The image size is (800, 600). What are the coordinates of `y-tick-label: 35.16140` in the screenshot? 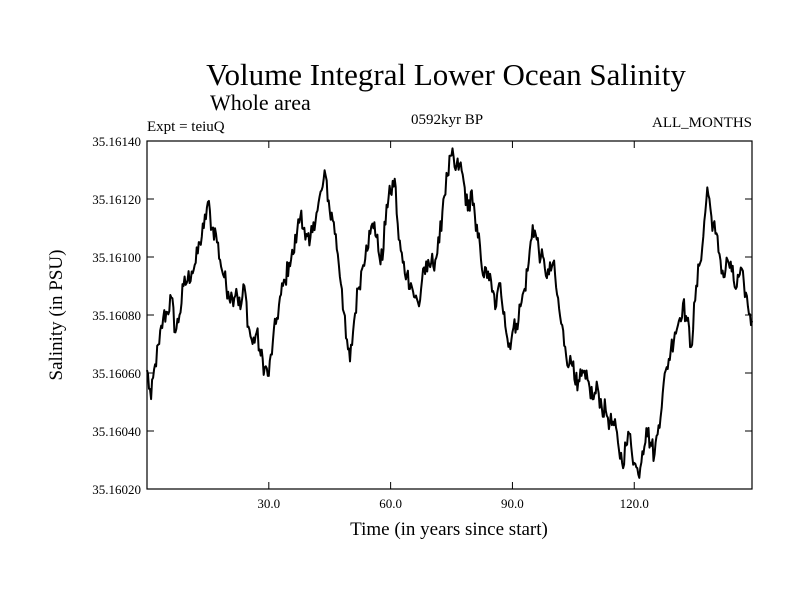 It's located at (116, 141).